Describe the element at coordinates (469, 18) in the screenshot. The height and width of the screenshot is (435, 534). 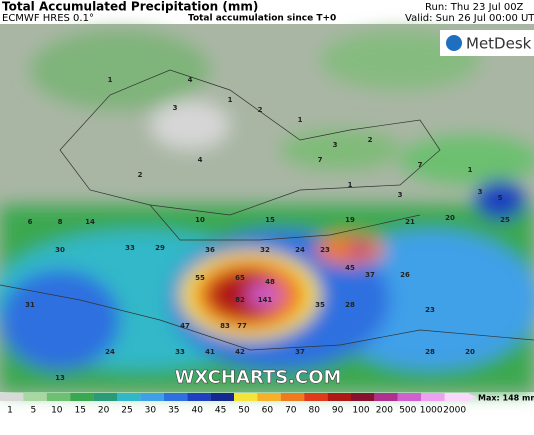
I see `valid: Valid: Sun 26 Jul 00:00 UTC` at that location.